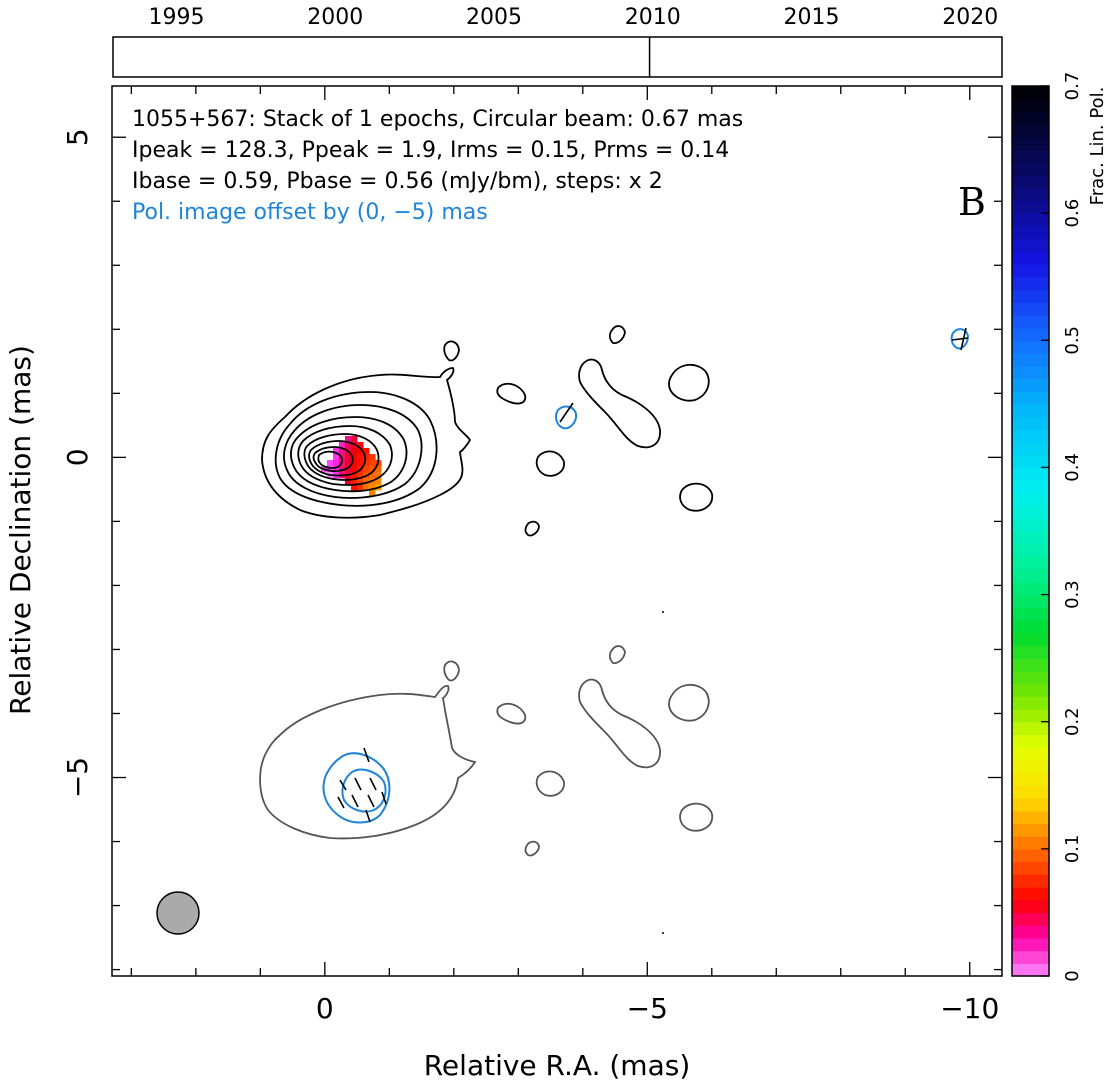 The image size is (1111, 1085). What do you see at coordinates (647, 1008) in the screenshot?
I see `x-tick-label: −5` at bounding box center [647, 1008].